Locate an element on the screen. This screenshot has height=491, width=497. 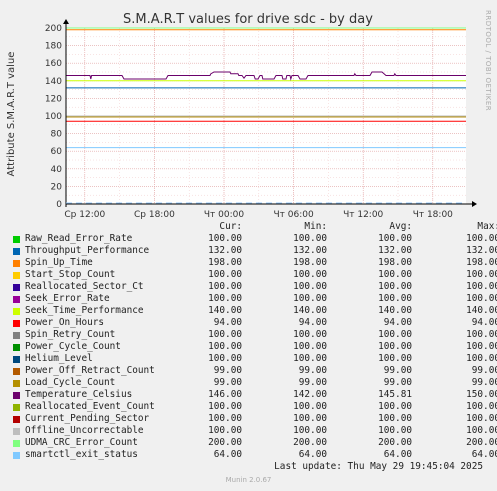
legend-name: Temperature_Celsius is located at coordinates (79, 394).